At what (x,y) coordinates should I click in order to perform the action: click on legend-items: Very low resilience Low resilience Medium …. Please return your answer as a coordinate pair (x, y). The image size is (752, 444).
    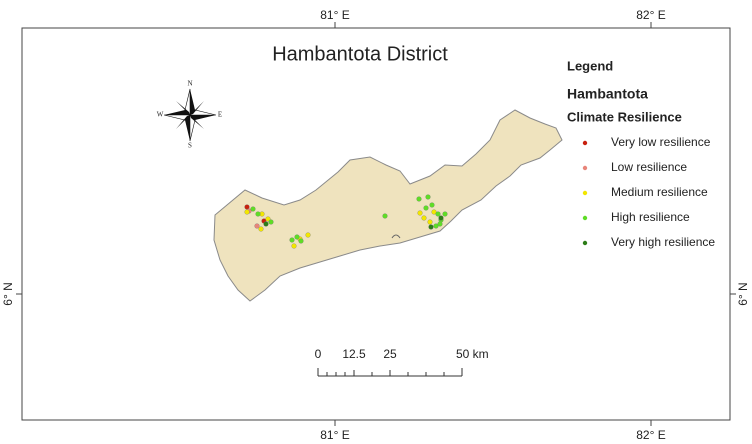
    Looking at the image, I should click on (648, 192).